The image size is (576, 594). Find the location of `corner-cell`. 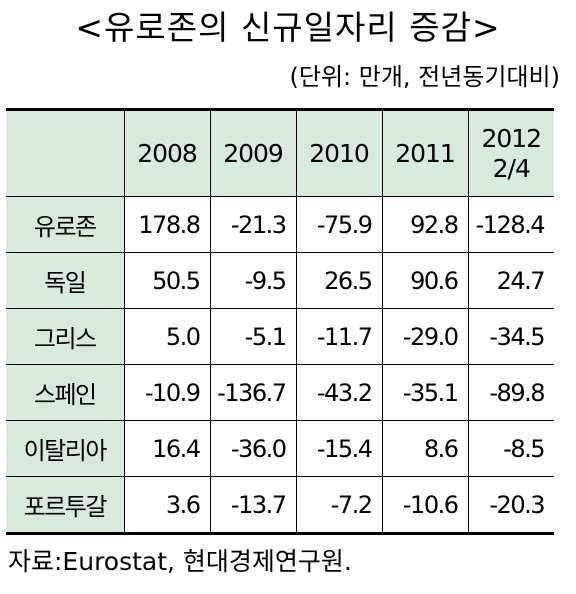

corner-cell is located at coordinates (65, 153).